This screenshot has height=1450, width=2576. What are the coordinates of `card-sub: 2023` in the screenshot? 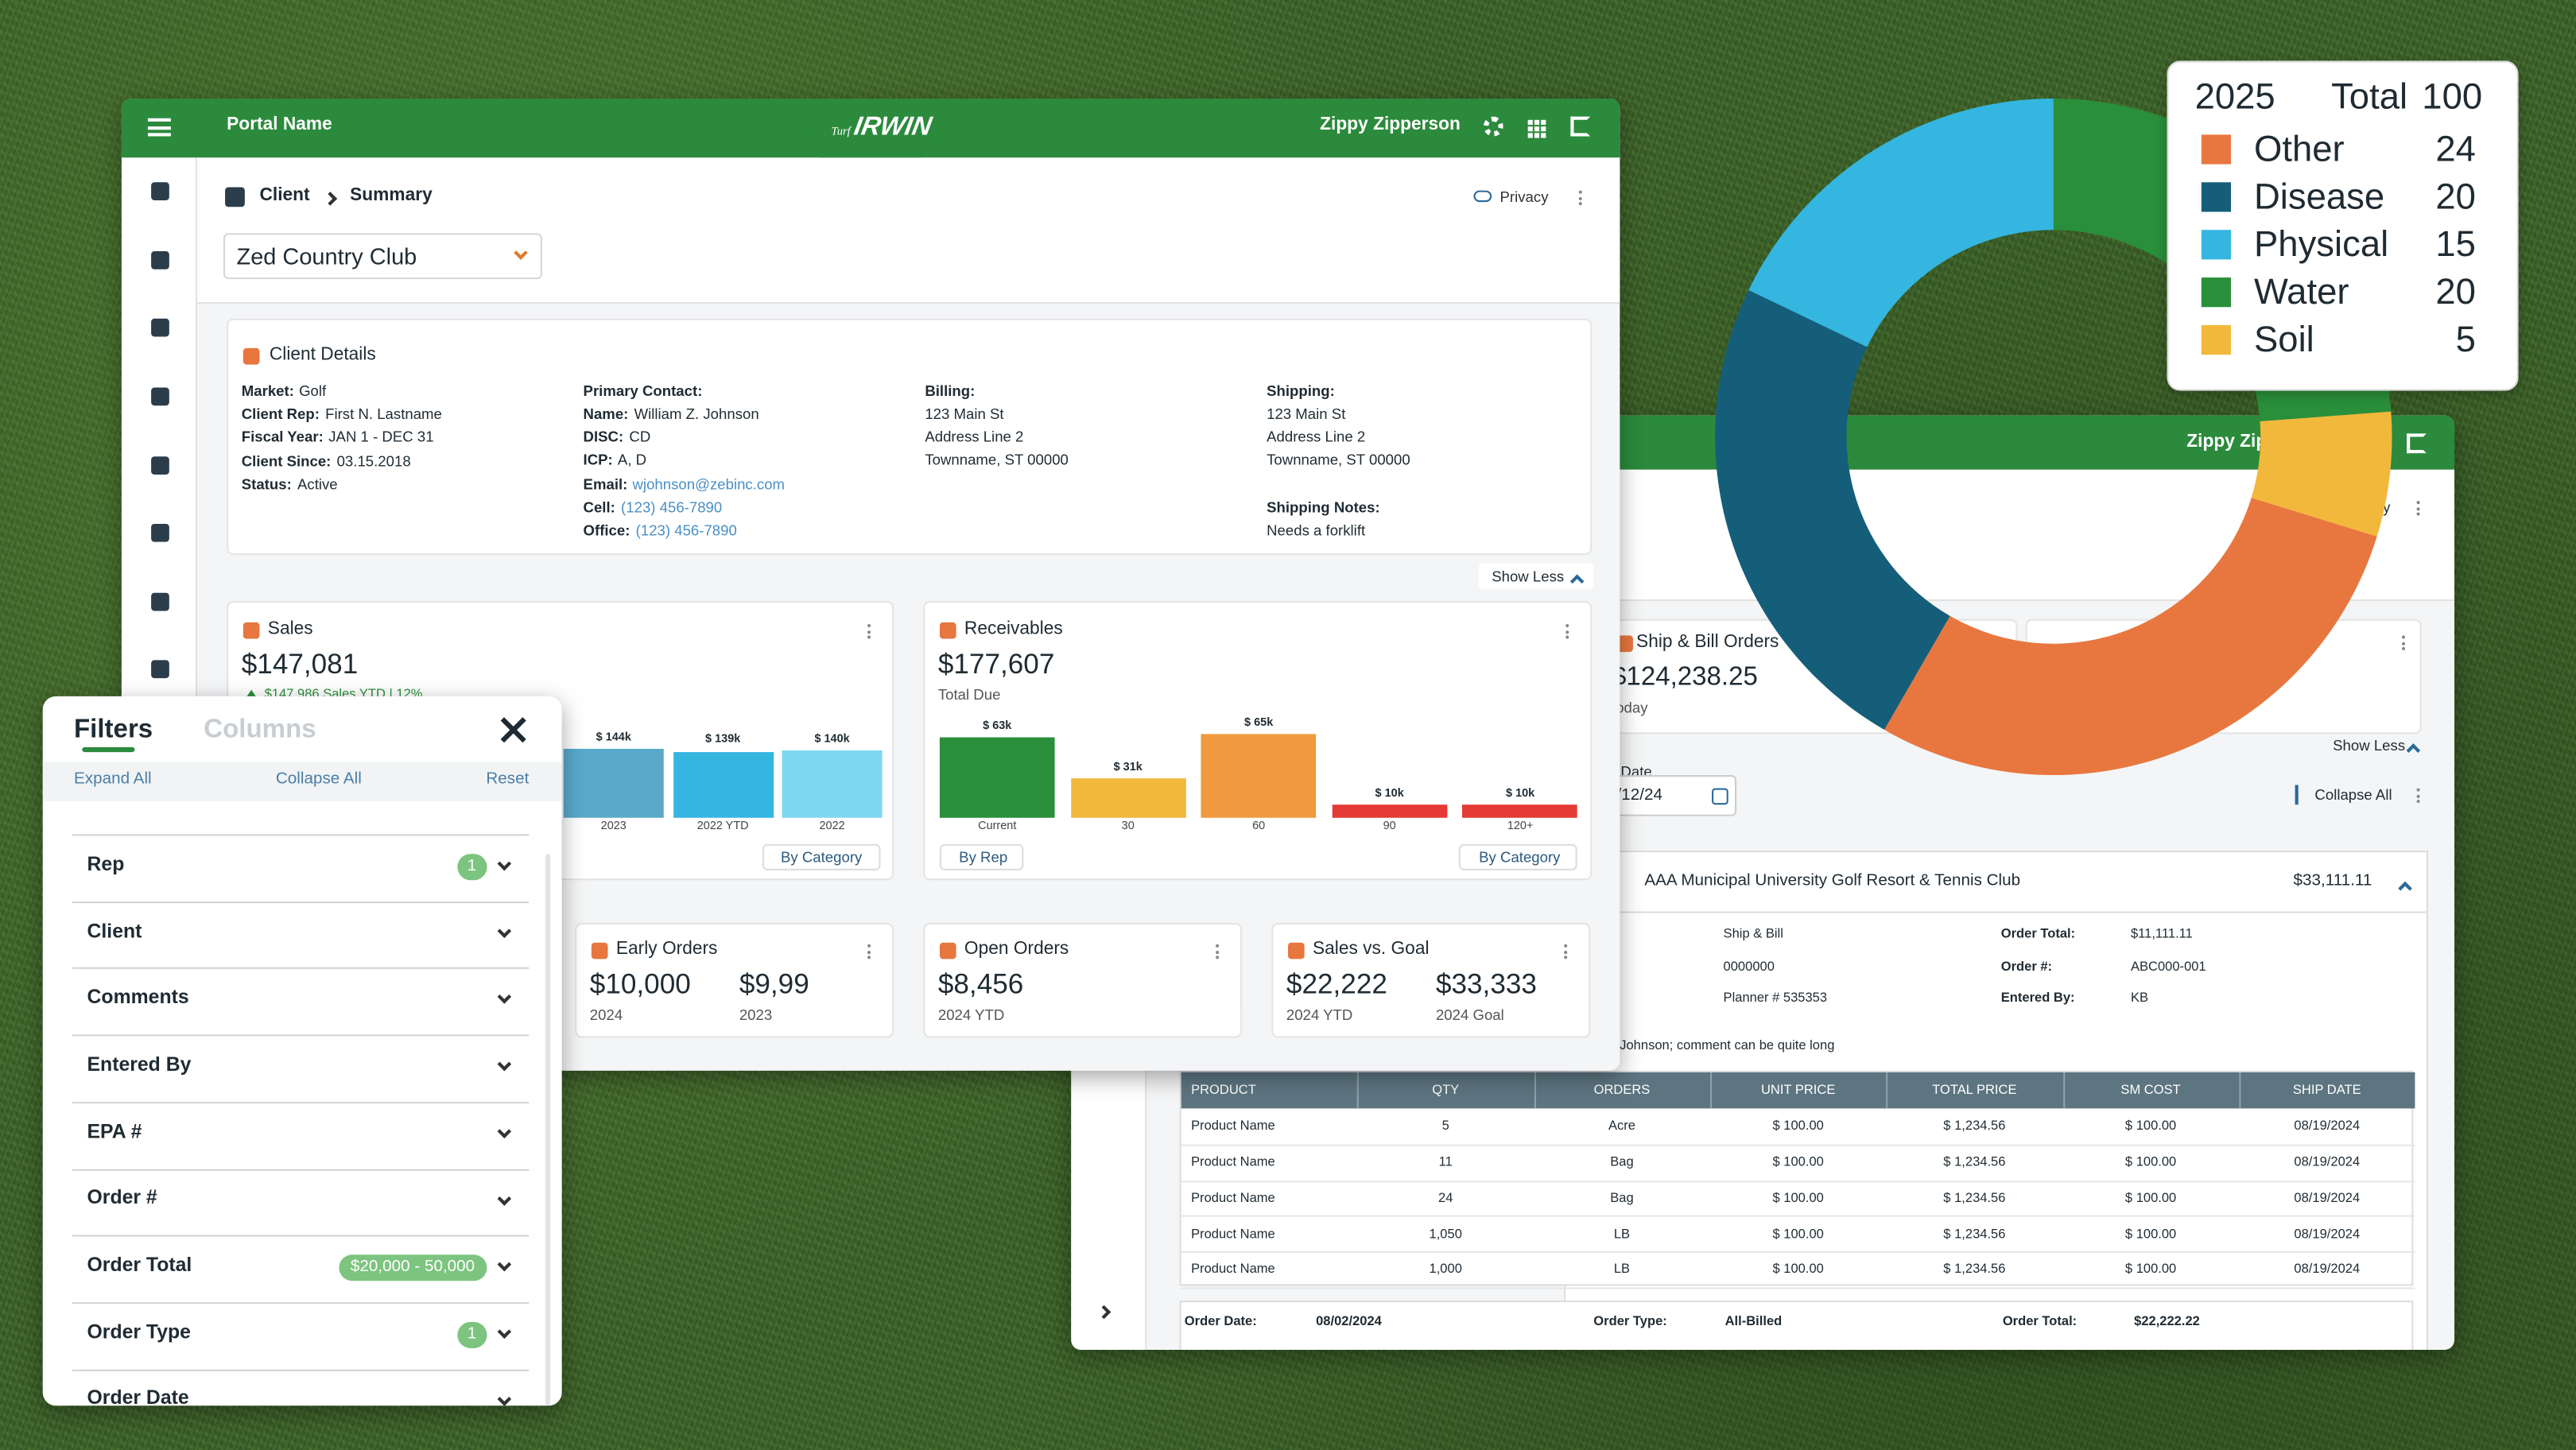 It's located at (756, 1014).